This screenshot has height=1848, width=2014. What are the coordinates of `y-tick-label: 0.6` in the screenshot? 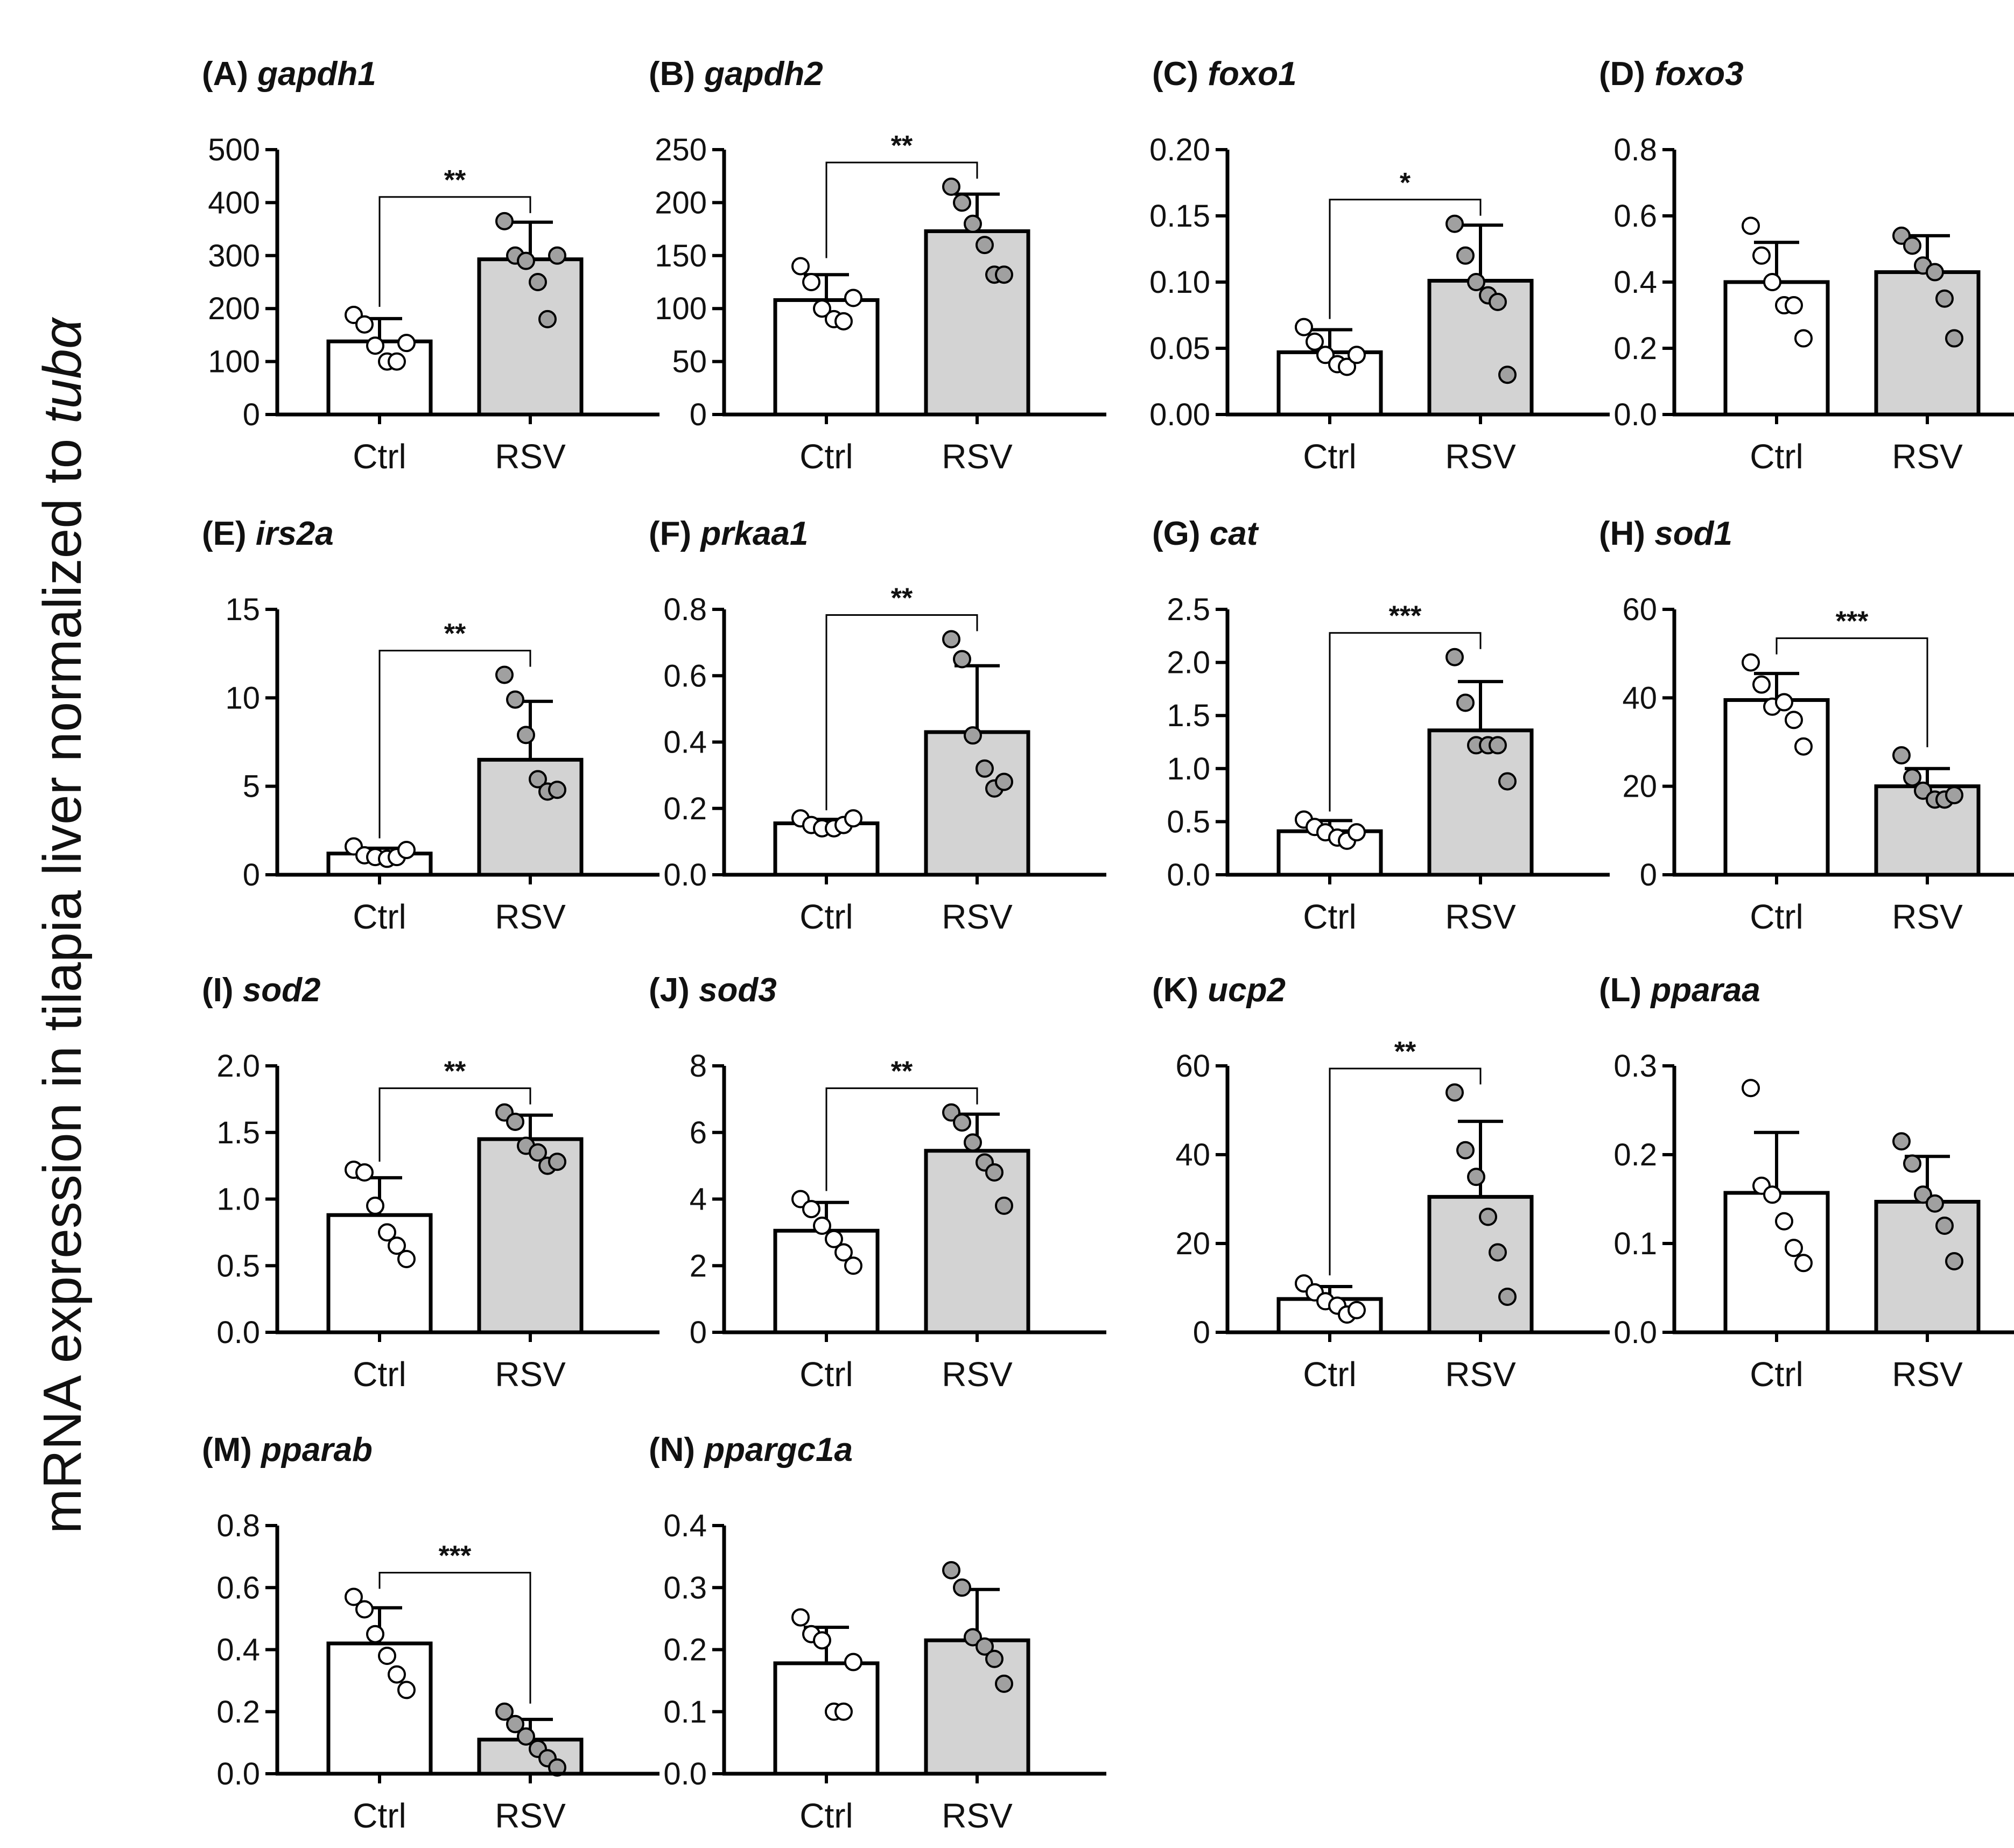 It's located at (685, 675).